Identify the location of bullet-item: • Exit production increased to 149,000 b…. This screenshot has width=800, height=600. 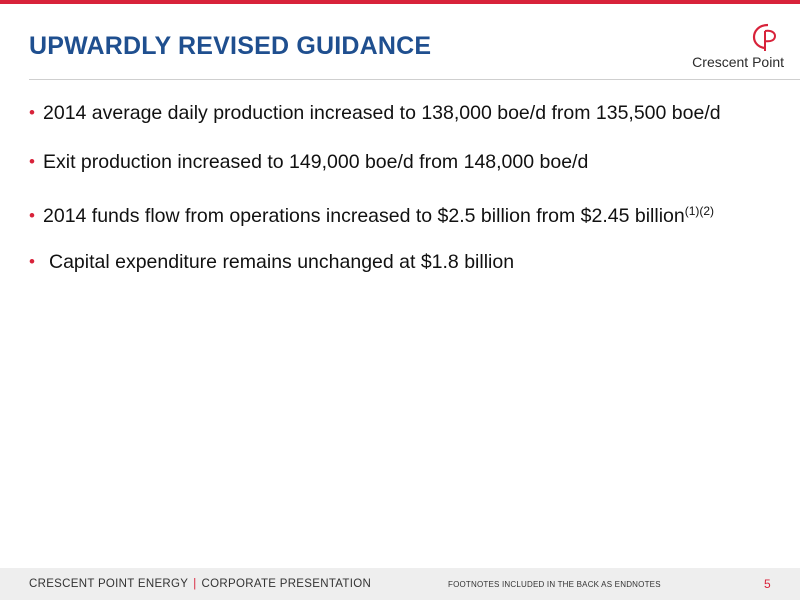
(399, 162).